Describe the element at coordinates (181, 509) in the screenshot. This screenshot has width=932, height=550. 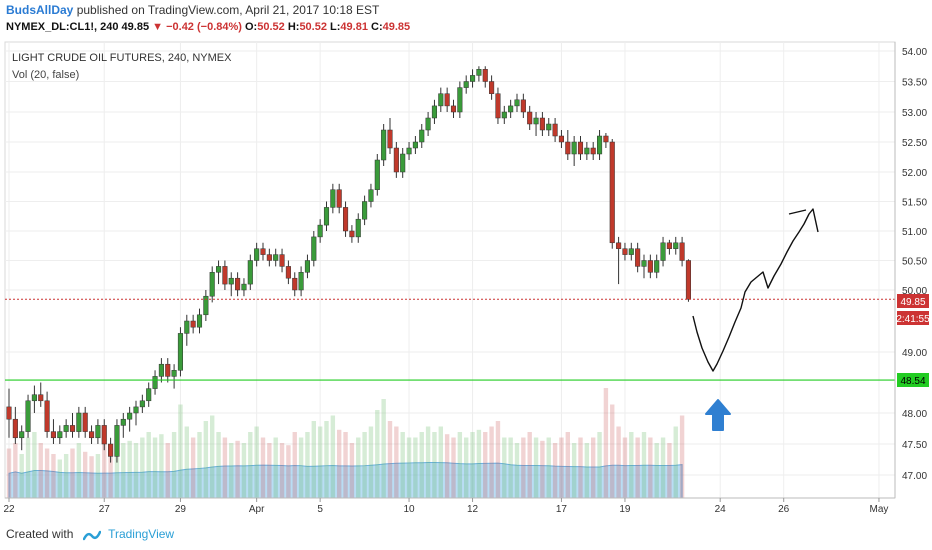
I see `x-tick-label: 29` at that location.